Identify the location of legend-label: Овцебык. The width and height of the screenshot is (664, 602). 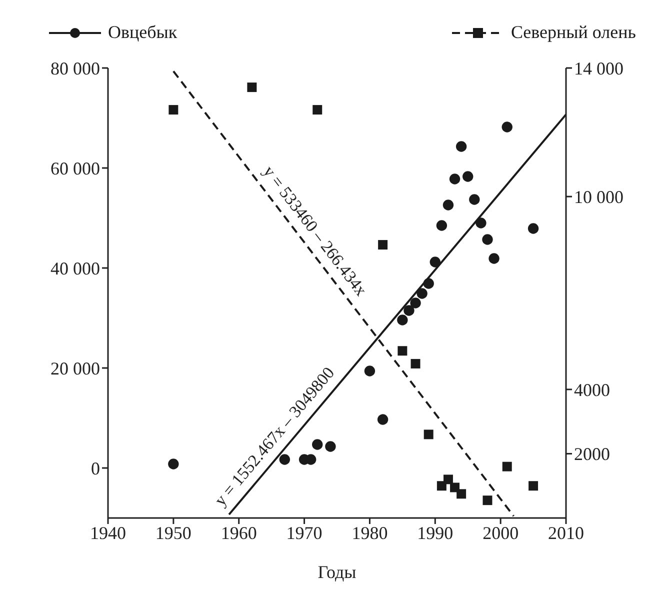
(143, 32).